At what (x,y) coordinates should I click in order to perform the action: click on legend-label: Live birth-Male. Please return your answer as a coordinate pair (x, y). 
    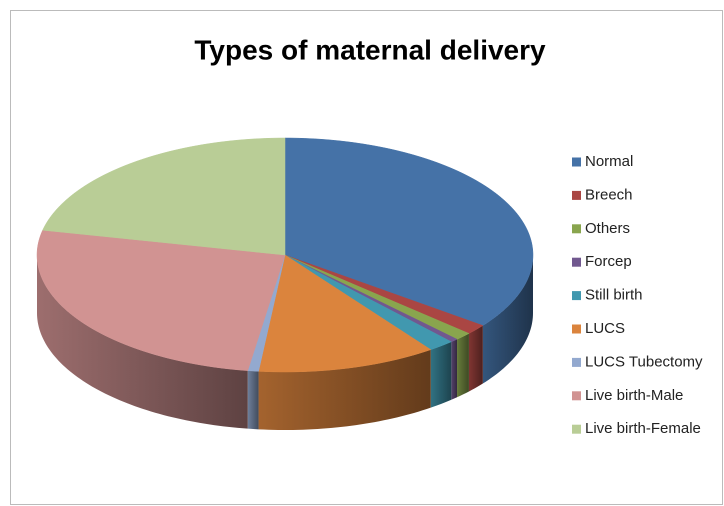
    Looking at the image, I should click on (634, 395).